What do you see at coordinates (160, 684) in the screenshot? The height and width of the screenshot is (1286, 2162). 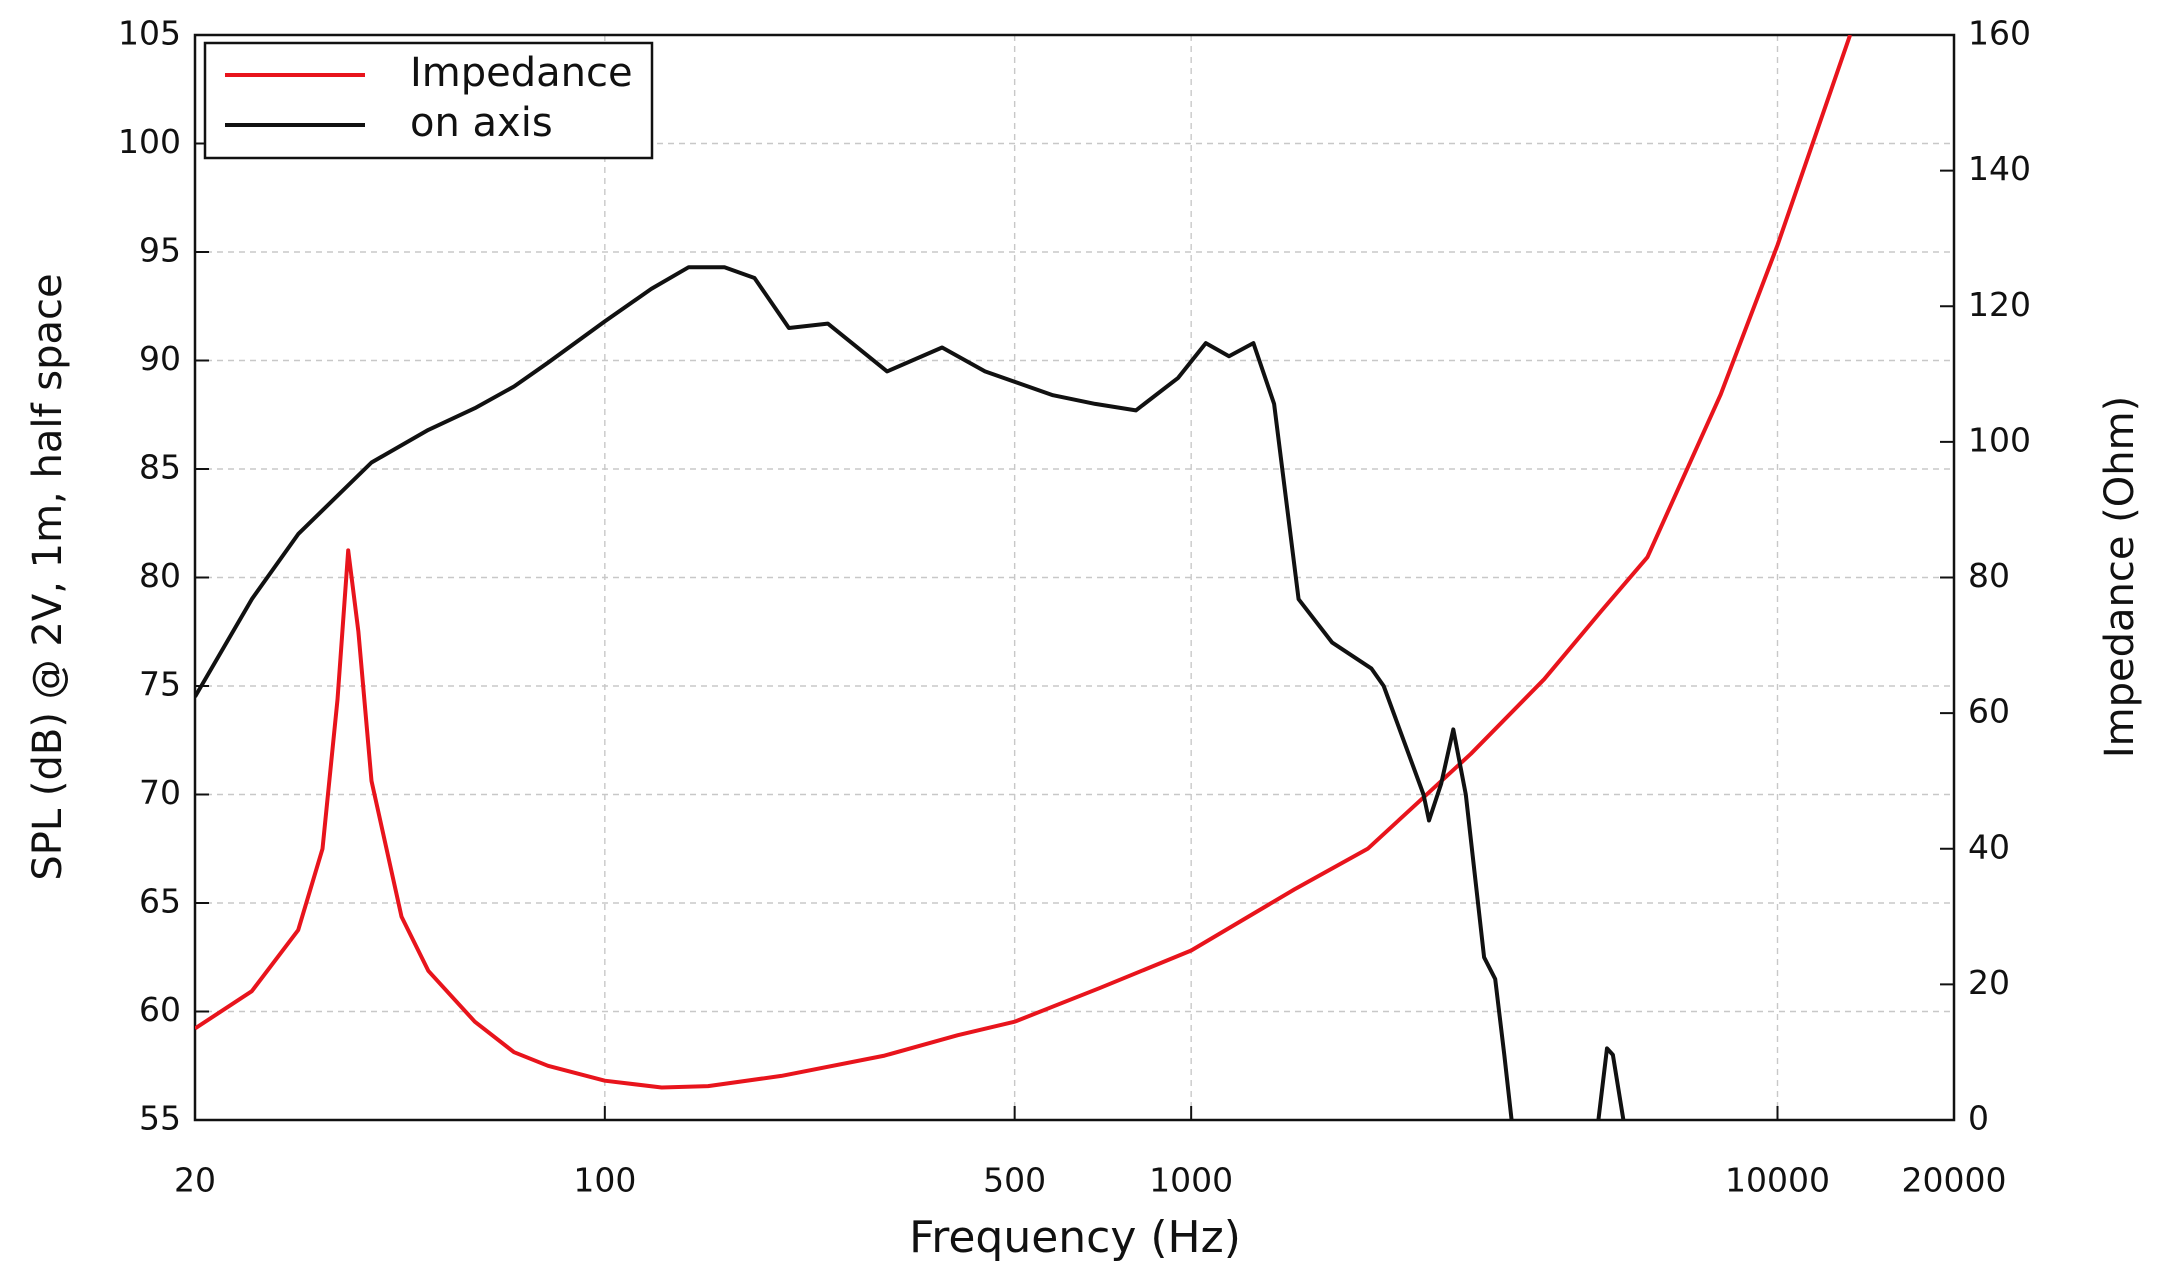 I see `y-tick-label: 75` at bounding box center [160, 684].